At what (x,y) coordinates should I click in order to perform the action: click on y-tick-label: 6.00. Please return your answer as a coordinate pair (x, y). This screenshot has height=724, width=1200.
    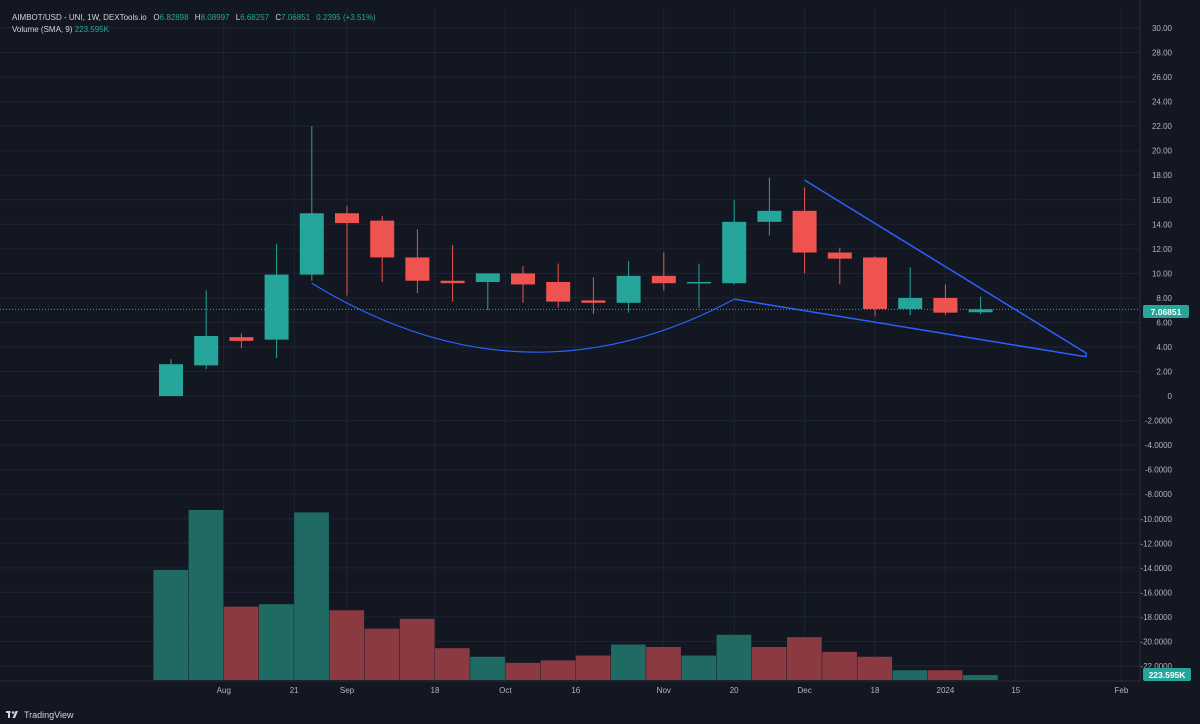
    Looking at the image, I should click on (1164, 322).